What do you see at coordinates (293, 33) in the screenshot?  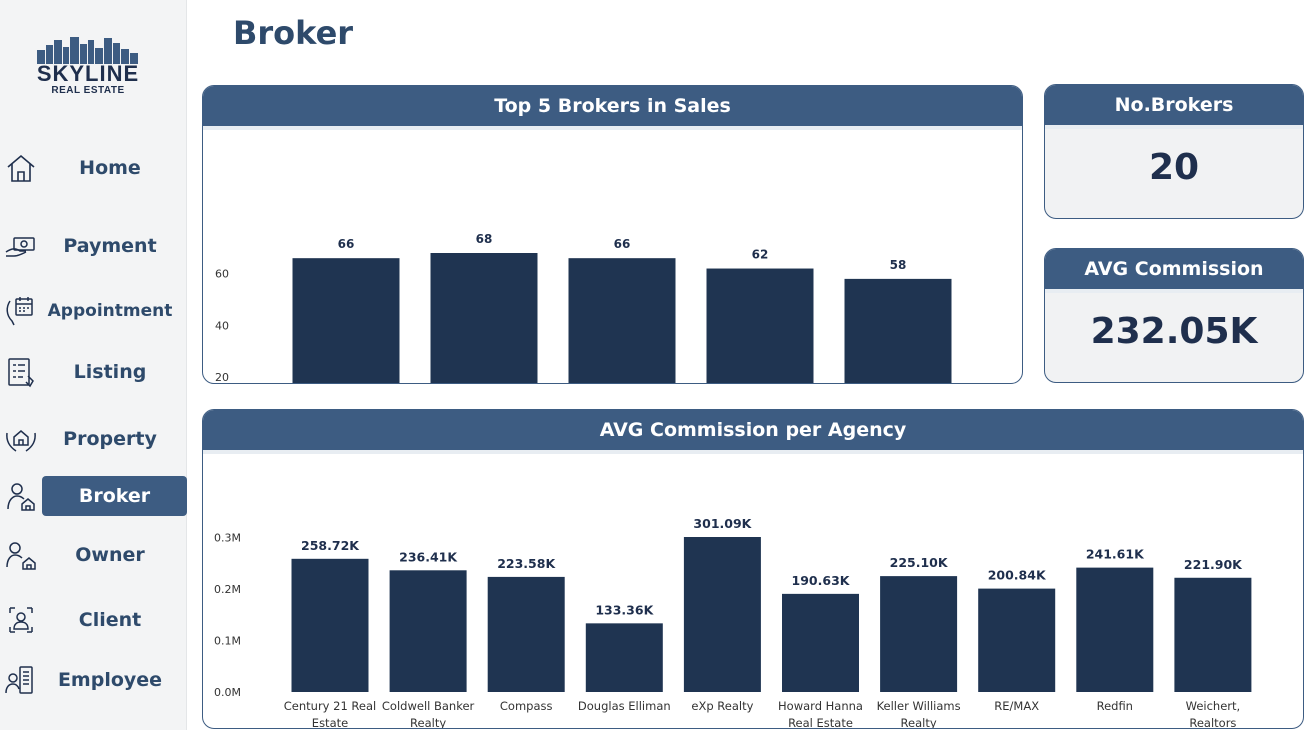 I see `page-title: Broker` at bounding box center [293, 33].